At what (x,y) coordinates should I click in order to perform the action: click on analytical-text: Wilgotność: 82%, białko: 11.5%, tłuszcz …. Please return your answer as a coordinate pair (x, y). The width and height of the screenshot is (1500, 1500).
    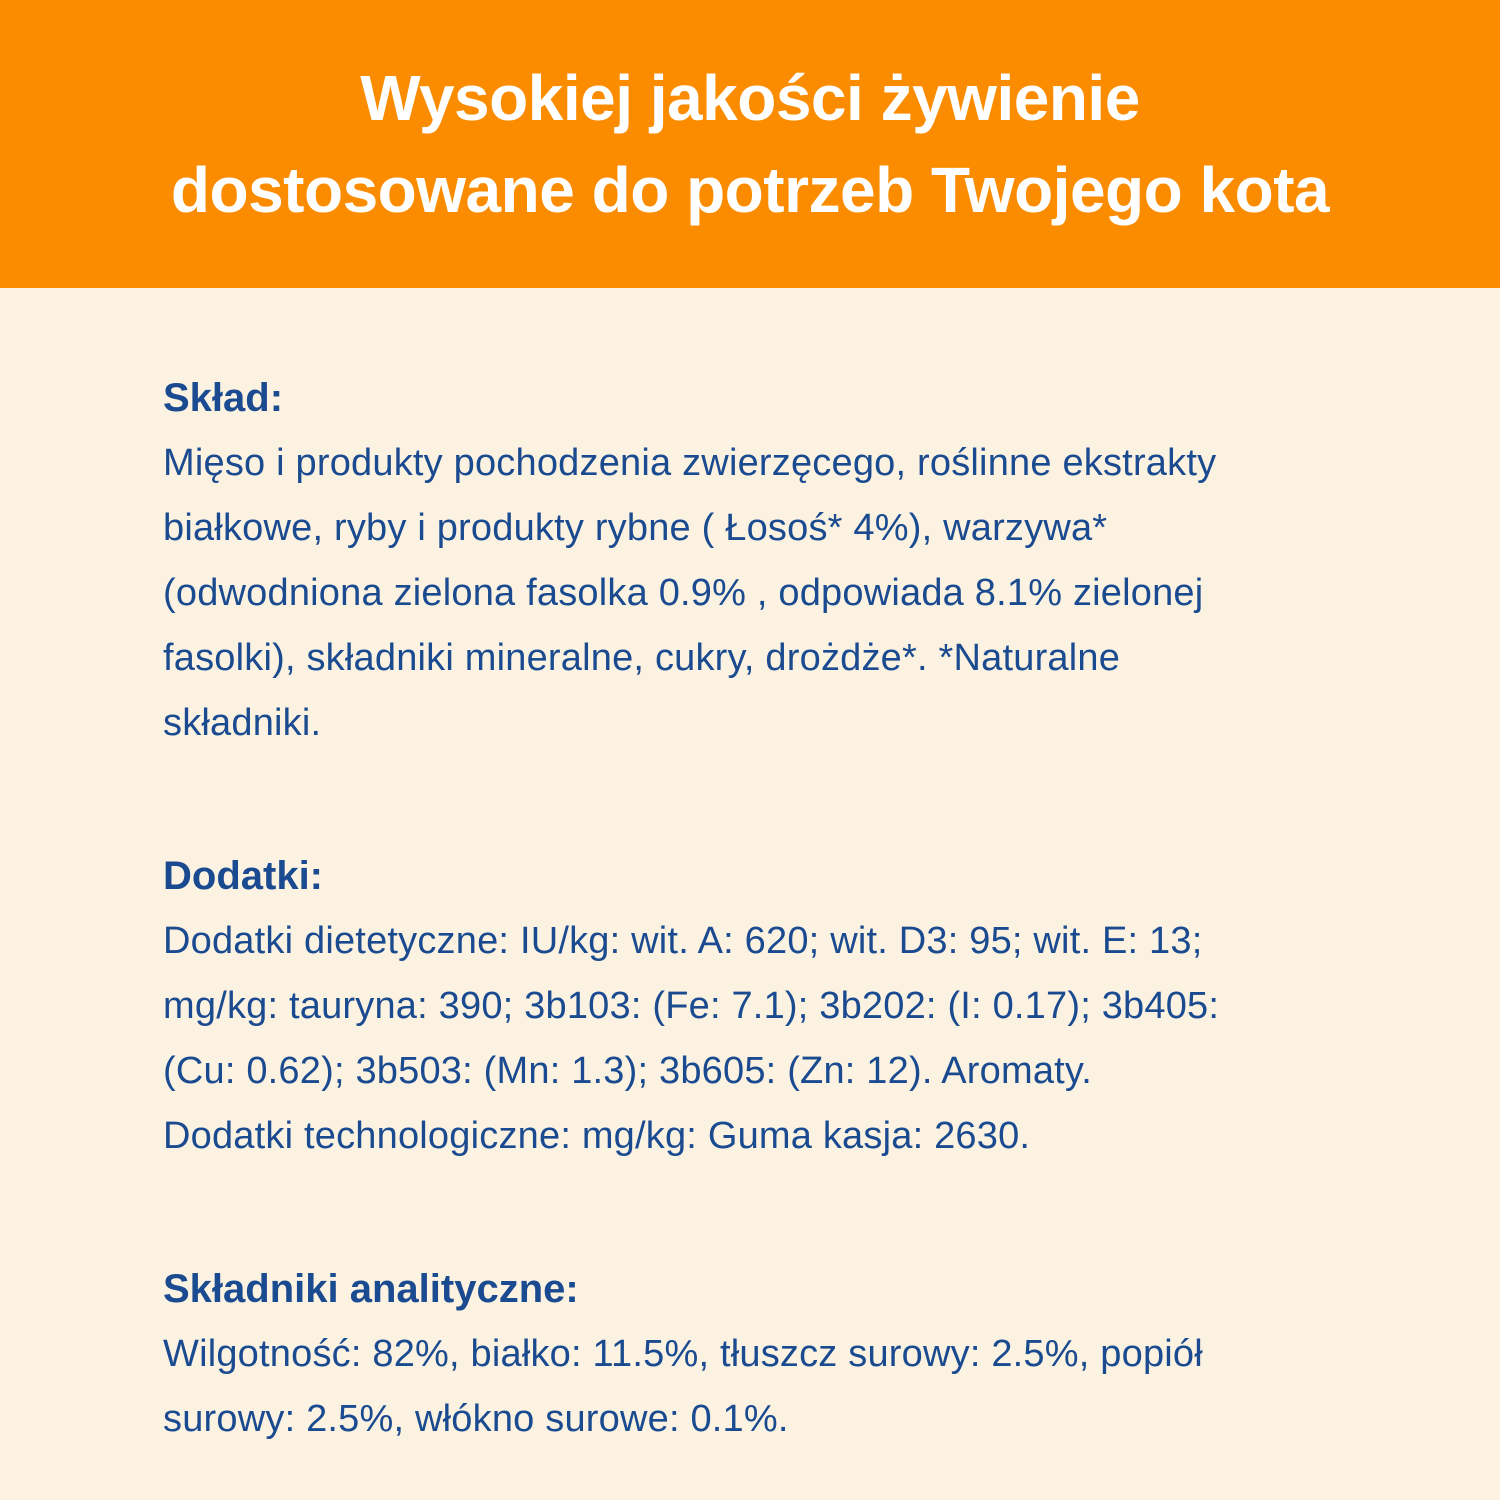
    Looking at the image, I should click on (683, 1386).